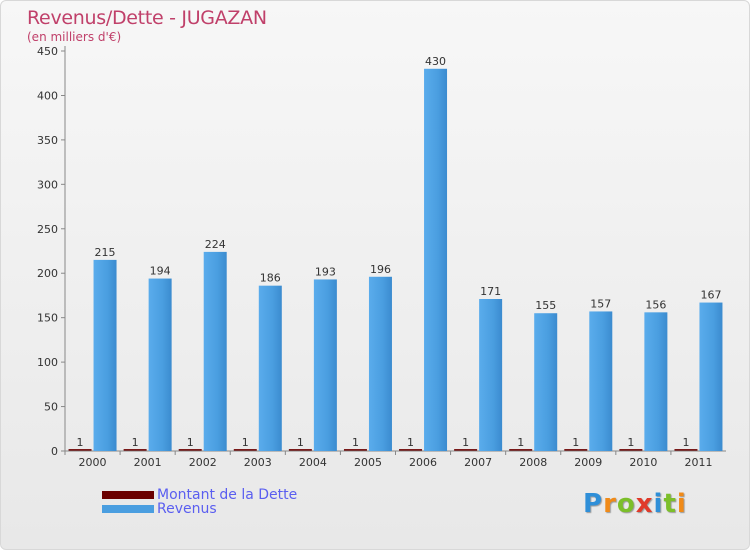 This screenshot has height=550, width=750. I want to click on y-tick-label: 300, so click(47, 184).